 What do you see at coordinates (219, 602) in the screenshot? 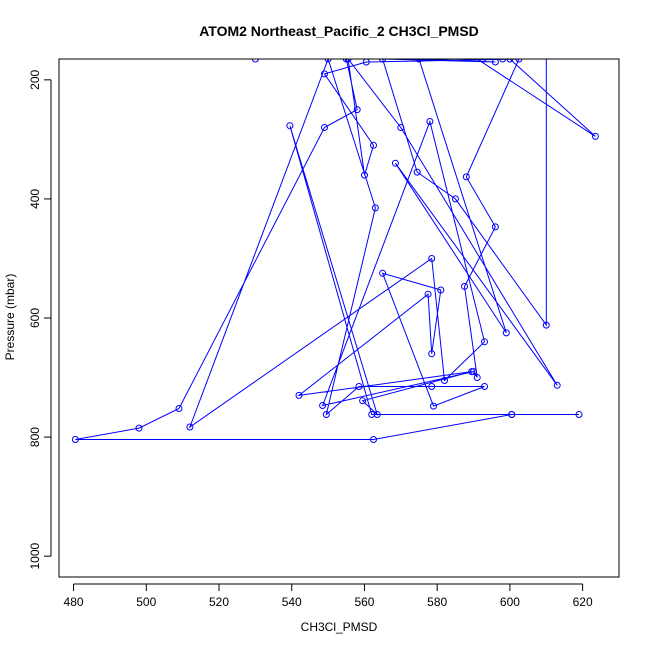
I see `x-tick-label: 520` at bounding box center [219, 602].